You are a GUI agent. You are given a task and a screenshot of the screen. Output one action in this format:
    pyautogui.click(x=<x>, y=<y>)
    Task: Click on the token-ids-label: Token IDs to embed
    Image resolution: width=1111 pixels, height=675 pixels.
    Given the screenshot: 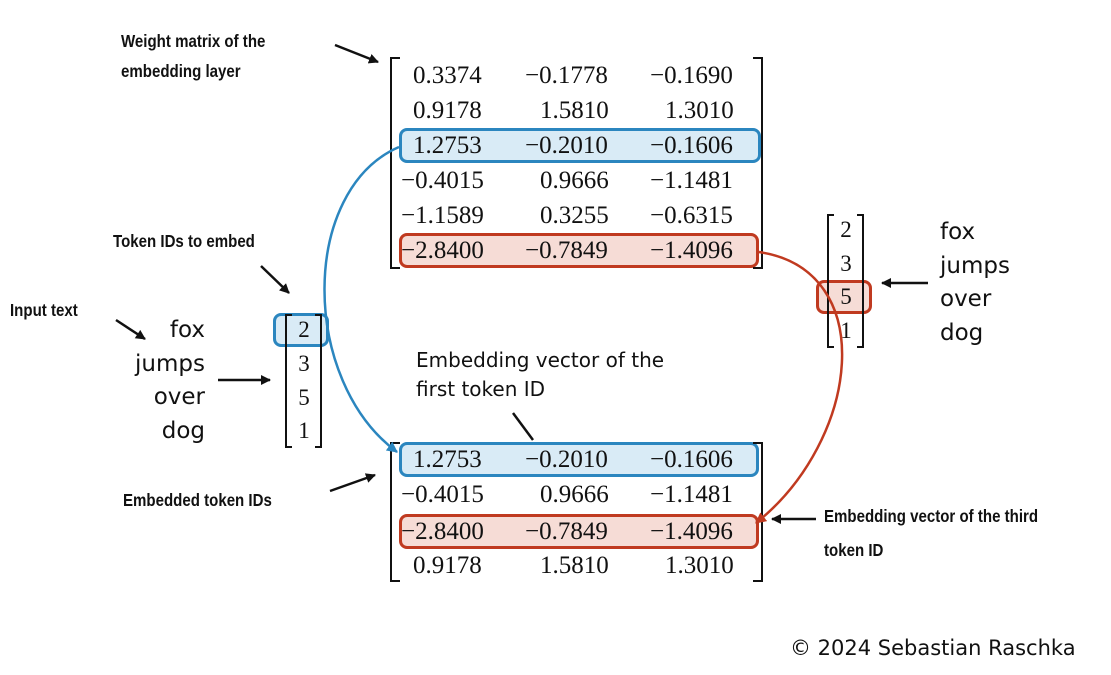 What is the action you would take?
    pyautogui.click(x=184, y=241)
    